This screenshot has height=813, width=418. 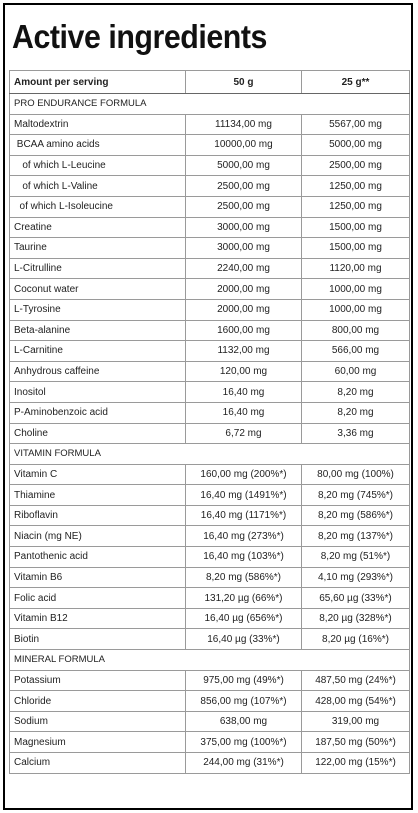 What do you see at coordinates (243, 495) in the screenshot?
I see `amount-50g: 16,40 mg (1491%*)` at bounding box center [243, 495].